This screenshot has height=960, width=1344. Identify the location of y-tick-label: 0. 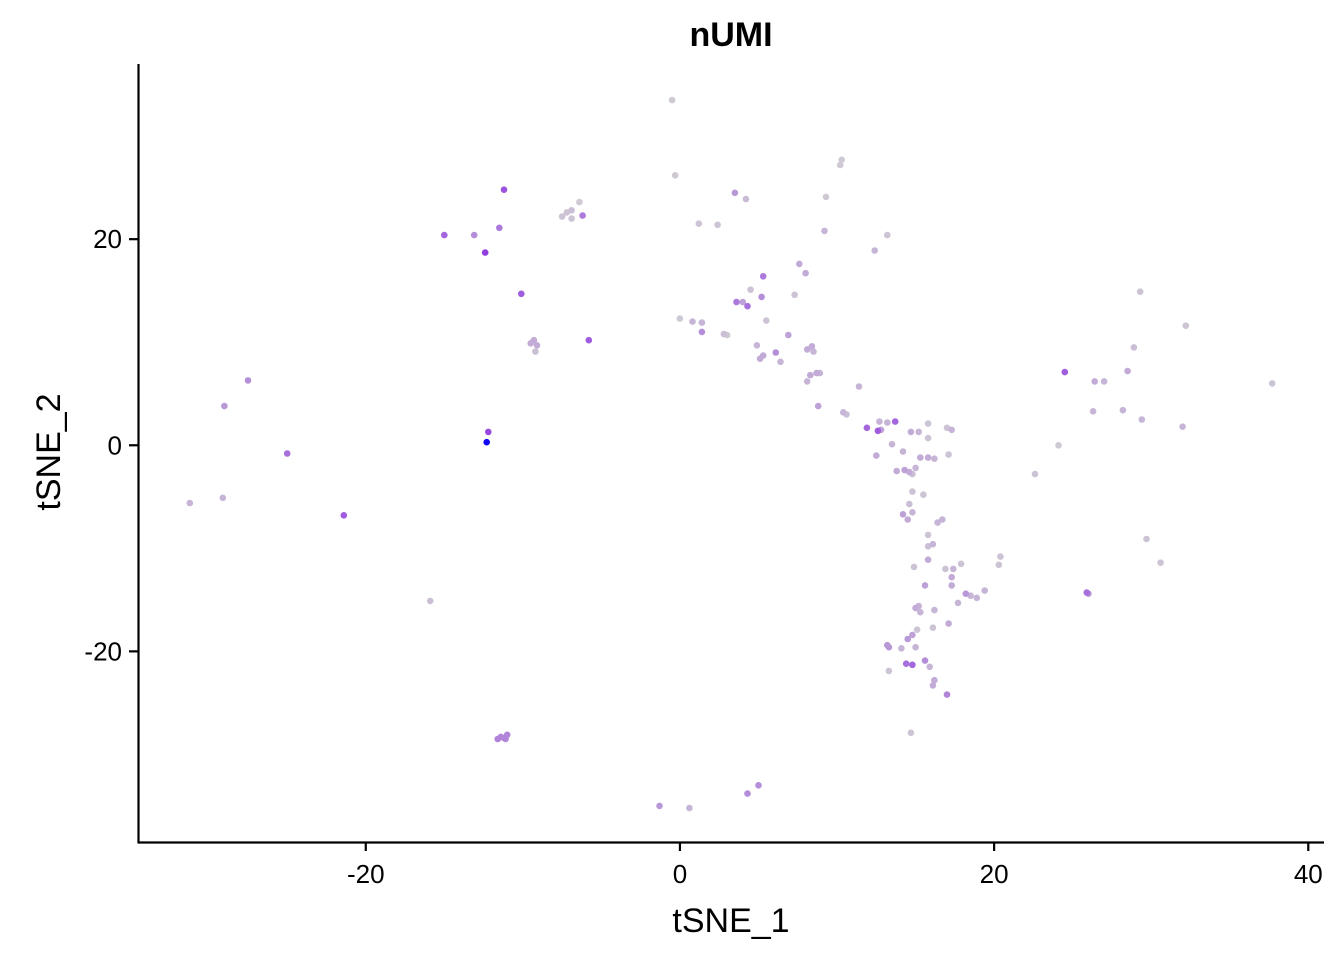
(115, 445).